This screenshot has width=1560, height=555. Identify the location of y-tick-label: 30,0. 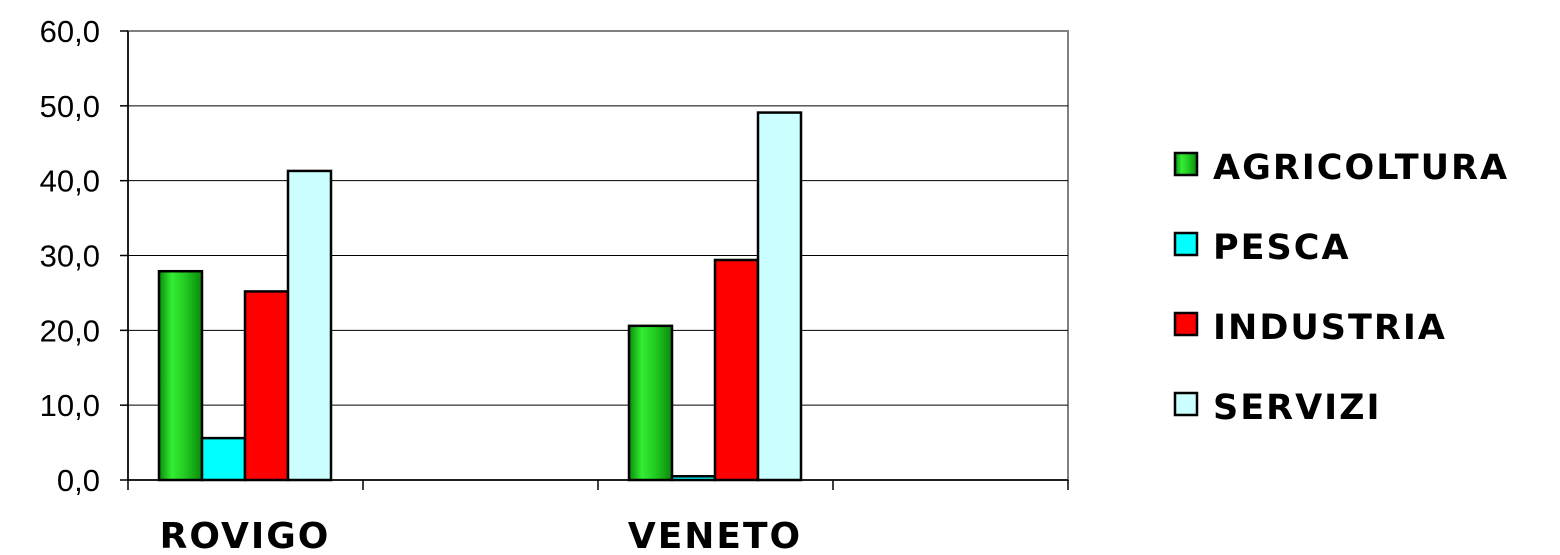
(70, 256).